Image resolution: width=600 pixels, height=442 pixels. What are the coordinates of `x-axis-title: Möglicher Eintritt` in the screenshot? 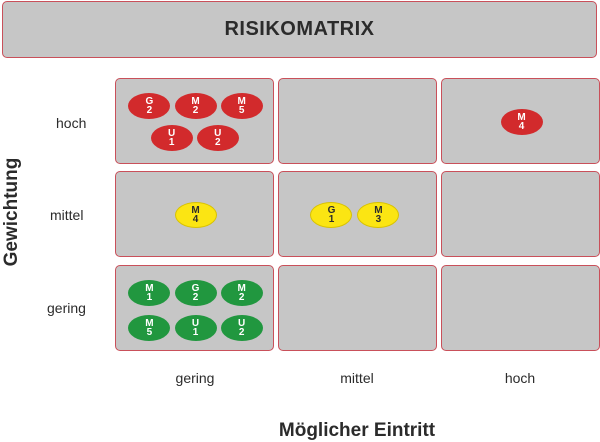 It's located at (357, 430).